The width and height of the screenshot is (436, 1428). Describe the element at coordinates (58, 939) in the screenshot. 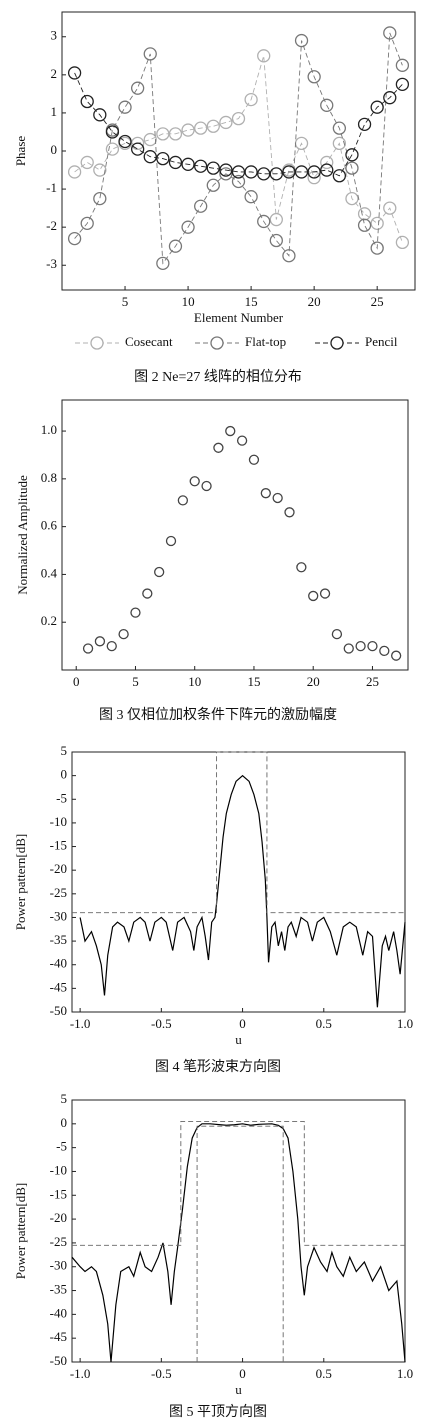

I see `y-tick-label: -35` at that location.